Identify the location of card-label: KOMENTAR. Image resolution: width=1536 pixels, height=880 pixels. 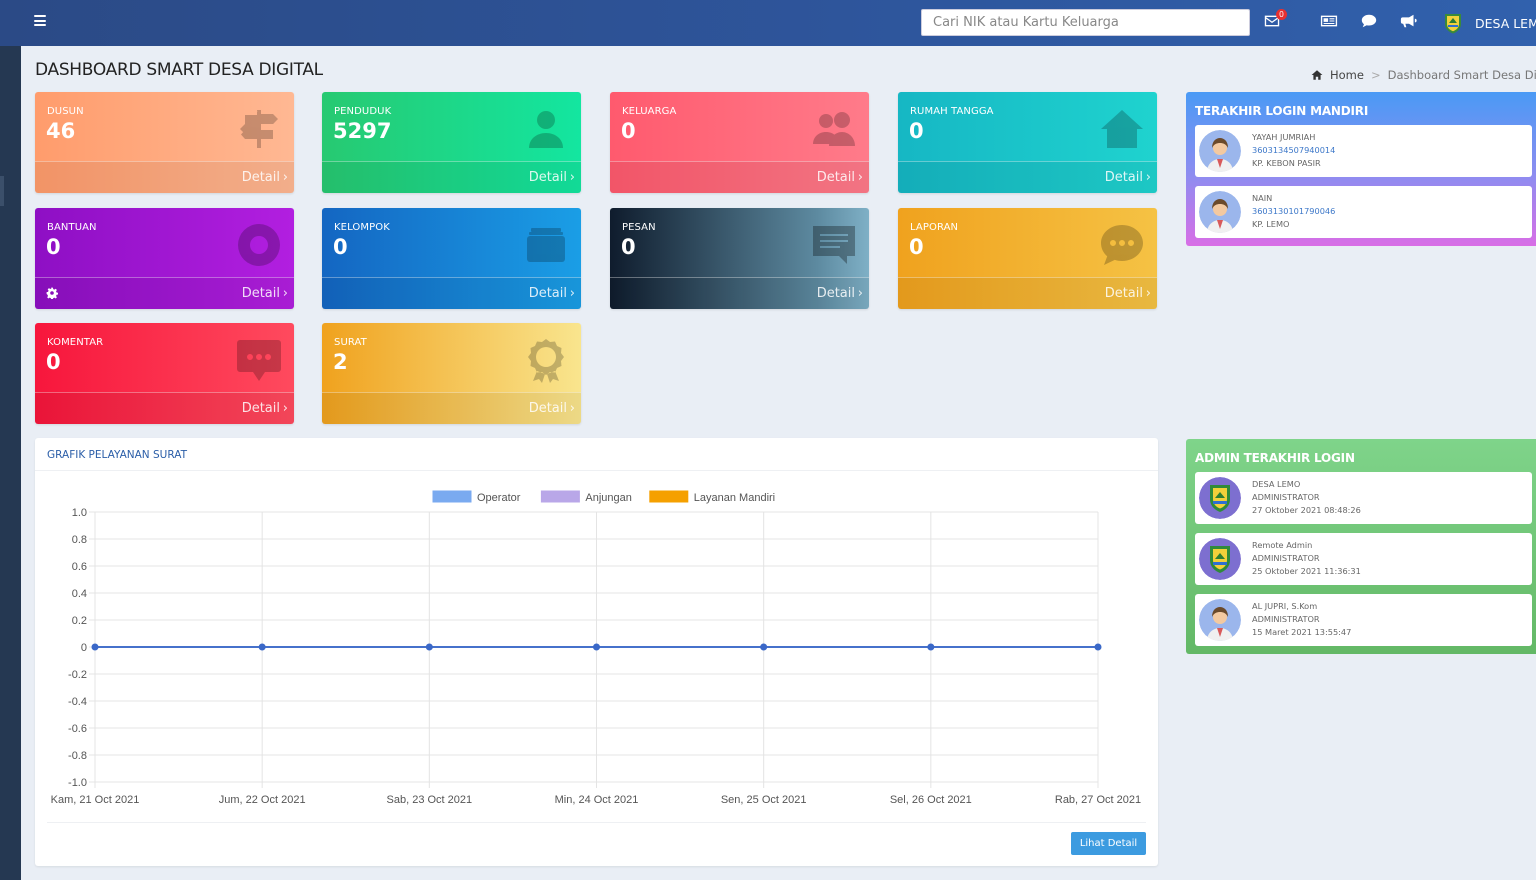
(75, 342).